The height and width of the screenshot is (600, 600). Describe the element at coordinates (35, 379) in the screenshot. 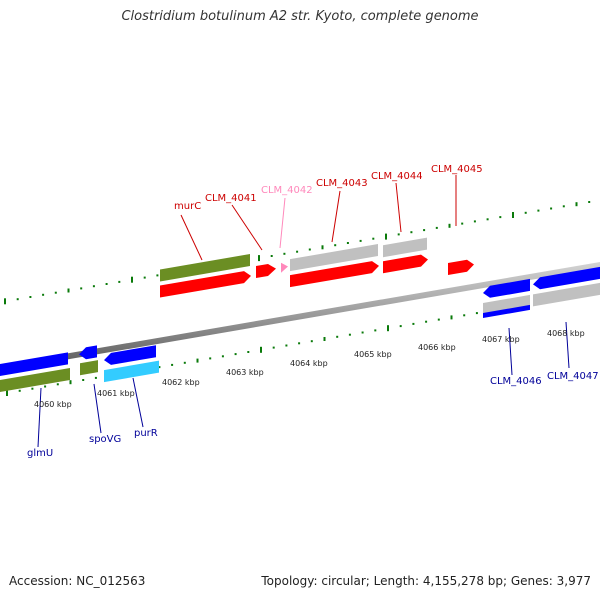

I see `gene-glmU` at that location.